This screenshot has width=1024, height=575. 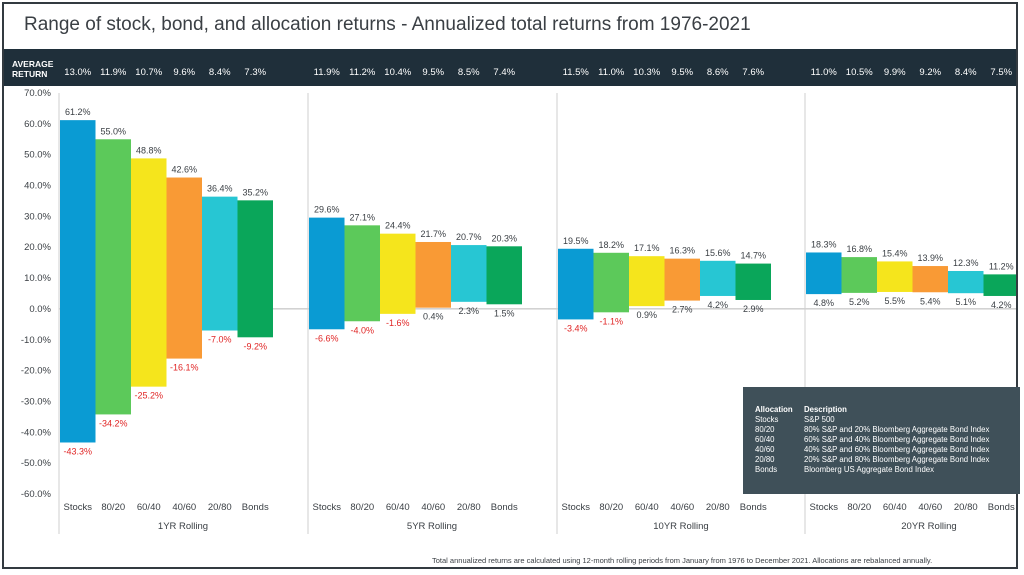 I want to click on high-data-label: 42.6%, so click(x=184, y=170).